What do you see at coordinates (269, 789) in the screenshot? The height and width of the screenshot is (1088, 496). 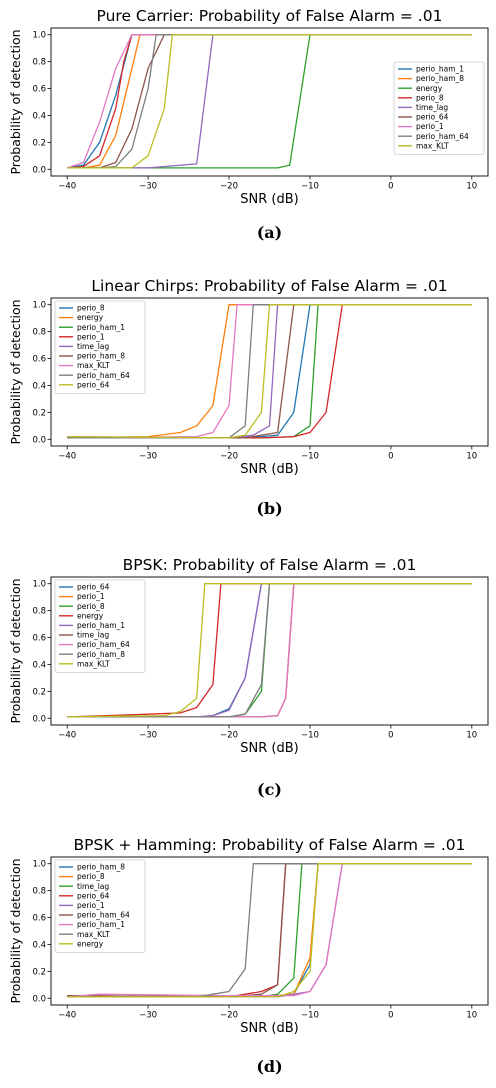 I see `panel-caption: (c)` at bounding box center [269, 789].